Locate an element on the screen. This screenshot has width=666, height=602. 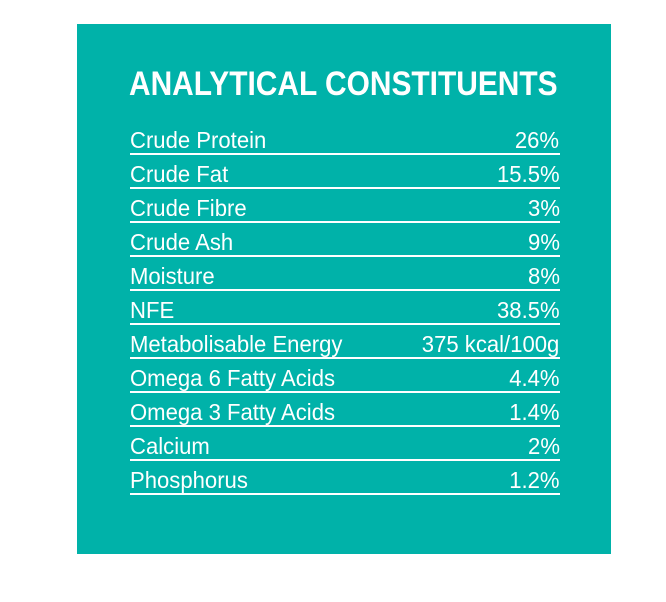
row-label: Metabolisable Energy is located at coordinates (235, 344).